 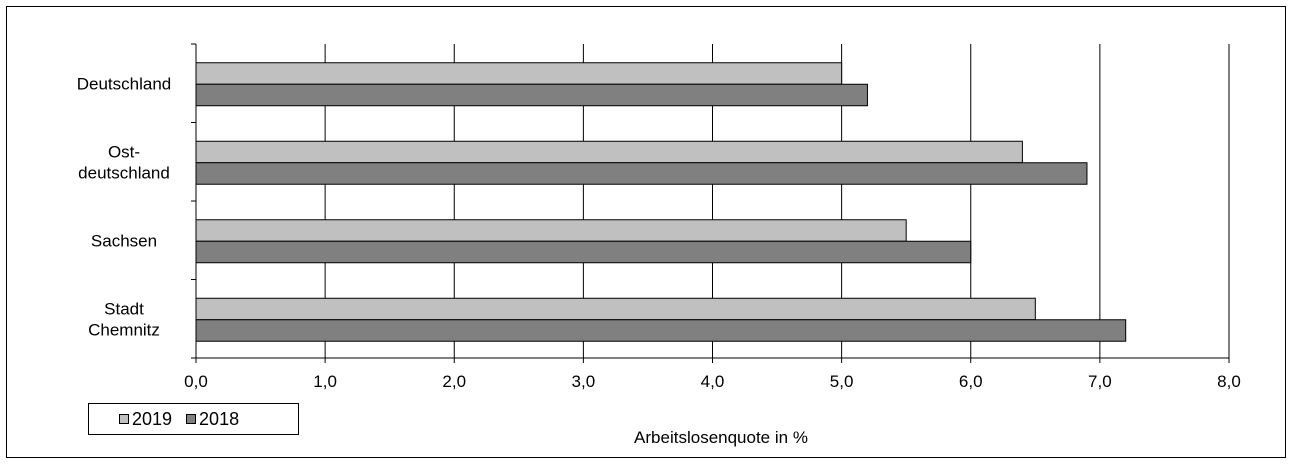 I want to click on category-label: Sachsen, so click(x=124, y=240).